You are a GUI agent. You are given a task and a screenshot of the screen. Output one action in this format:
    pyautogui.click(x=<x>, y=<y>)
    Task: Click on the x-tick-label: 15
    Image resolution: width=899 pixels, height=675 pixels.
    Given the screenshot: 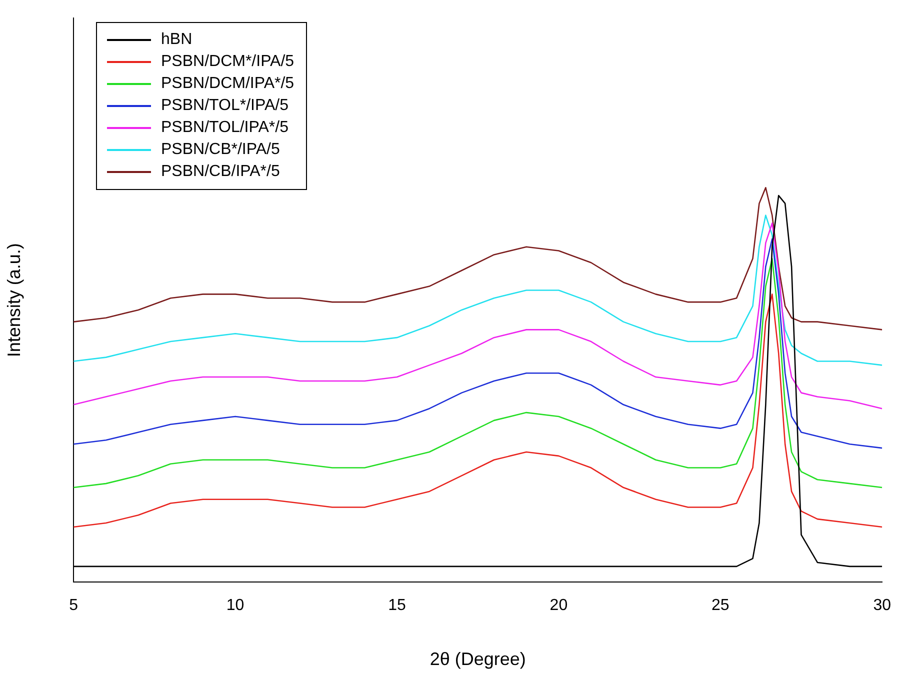 What is the action you would take?
    pyautogui.click(x=397, y=605)
    